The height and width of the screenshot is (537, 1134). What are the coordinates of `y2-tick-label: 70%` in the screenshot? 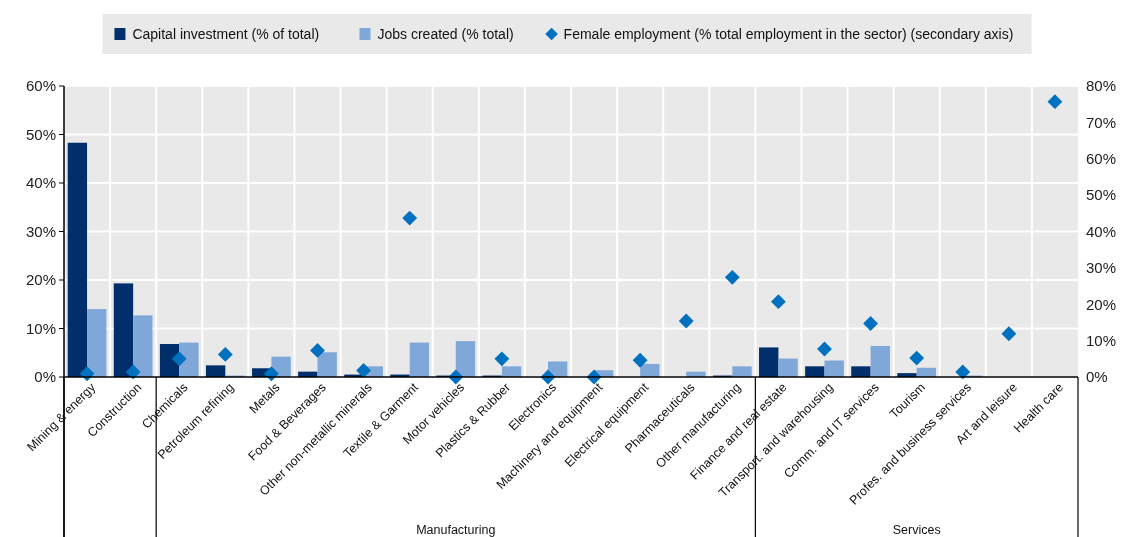 It's located at (1101, 122).